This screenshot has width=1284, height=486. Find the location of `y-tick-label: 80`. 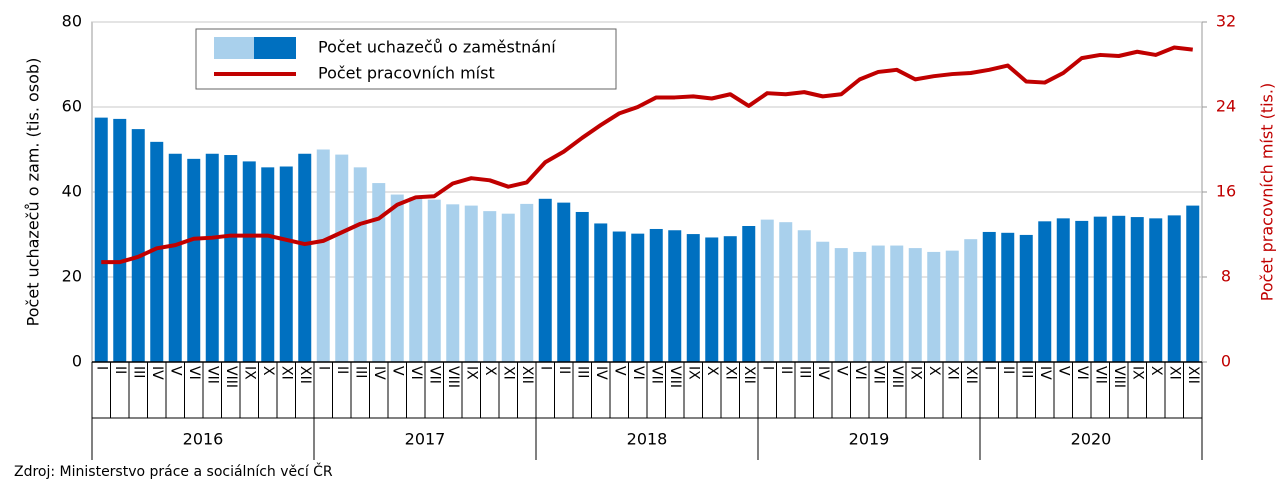

y-tick-label: 80 is located at coordinates (72, 21).